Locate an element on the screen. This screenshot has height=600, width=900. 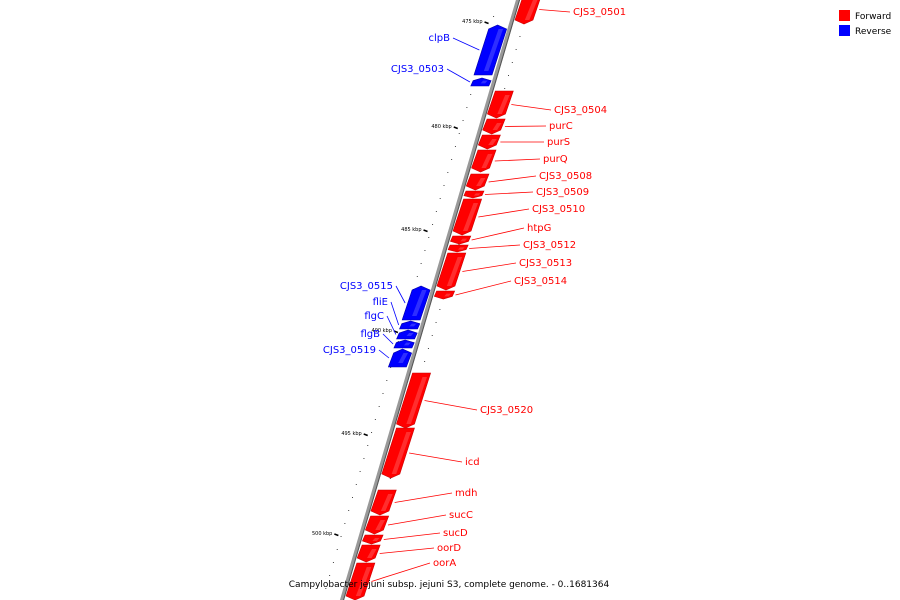
gene-label-purQ: purQ is located at coordinates (555, 159).